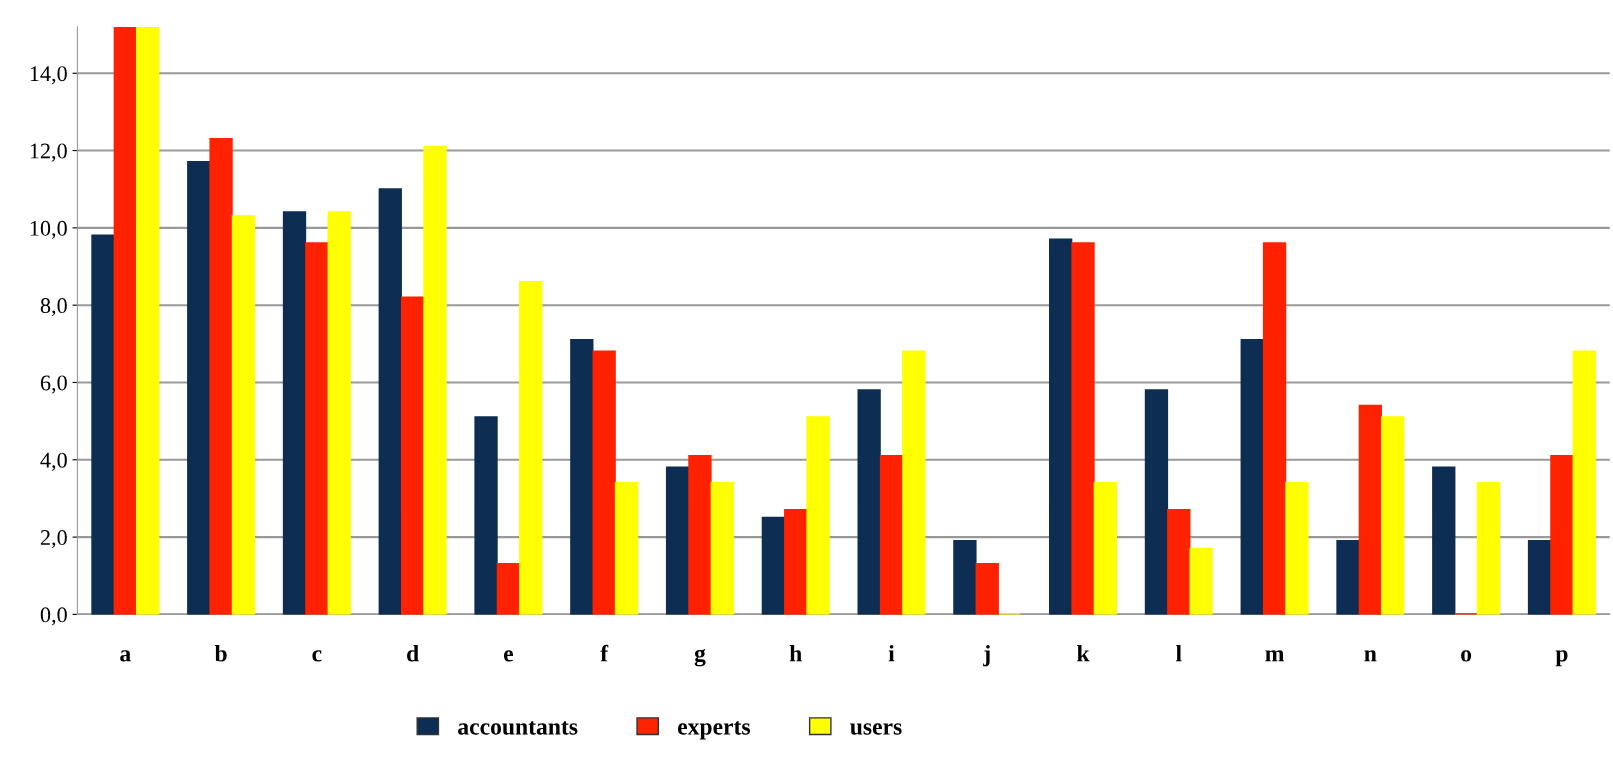 The width and height of the screenshot is (1613, 768). I want to click on x-tick-label: n, so click(1370, 656).